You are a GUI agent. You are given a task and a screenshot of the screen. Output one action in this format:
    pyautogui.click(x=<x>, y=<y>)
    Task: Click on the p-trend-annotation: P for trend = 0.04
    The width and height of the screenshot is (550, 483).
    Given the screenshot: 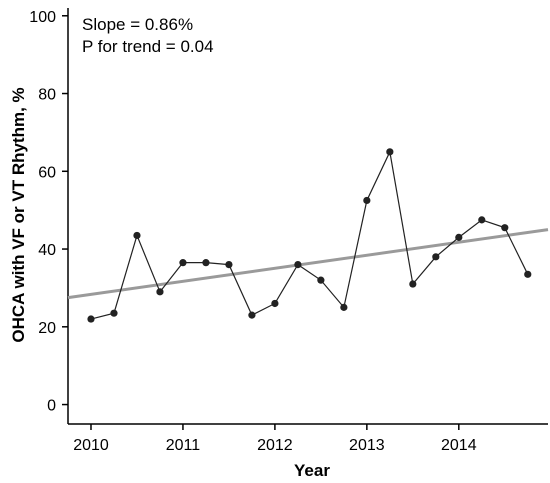 What is the action you would take?
    pyautogui.click(x=148, y=46)
    